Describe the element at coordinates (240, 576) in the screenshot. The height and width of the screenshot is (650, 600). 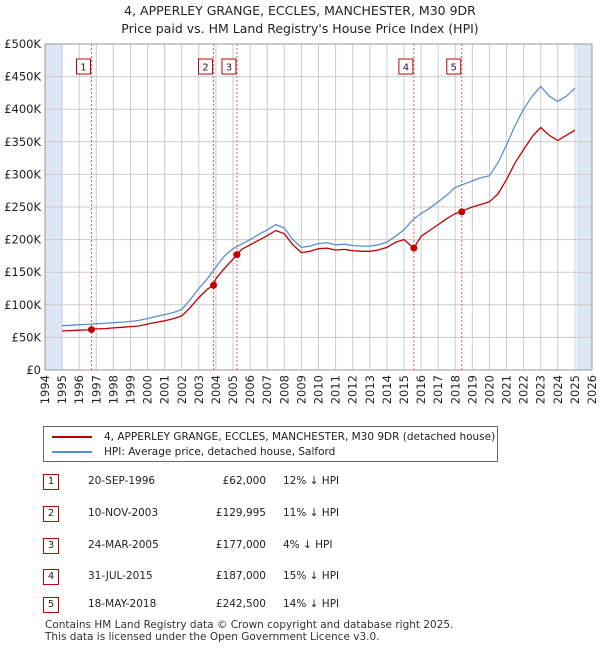
I see `transaction-price: £187,000` at that location.